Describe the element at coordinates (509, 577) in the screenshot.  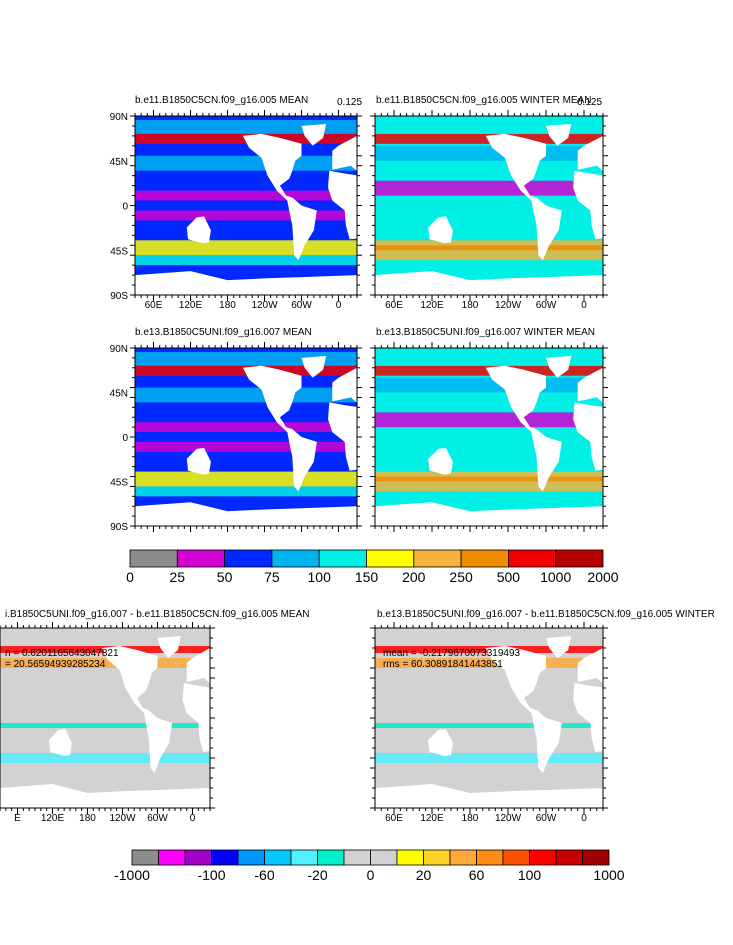
I see `colorbar-label: 500` at that location.